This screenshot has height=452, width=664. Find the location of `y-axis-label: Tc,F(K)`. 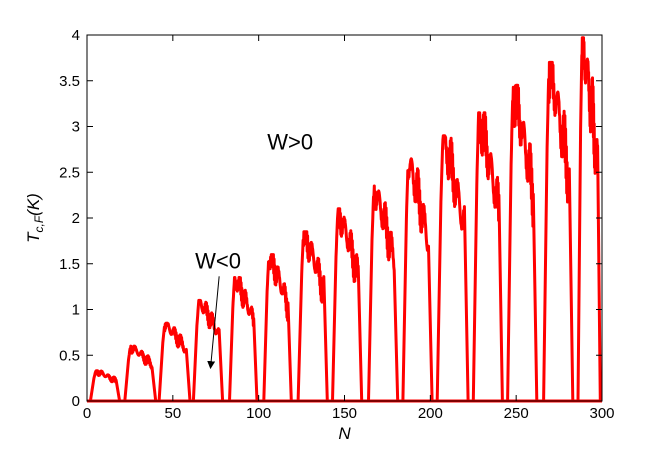

y-axis-label: Tc,F(K) is located at coordinates (35, 218).